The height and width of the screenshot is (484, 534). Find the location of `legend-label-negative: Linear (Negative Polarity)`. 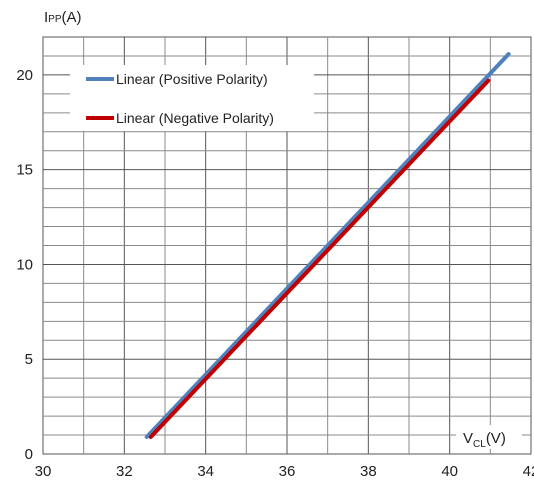

legend-label-negative: Linear (Negative Polarity) is located at coordinates (195, 118).